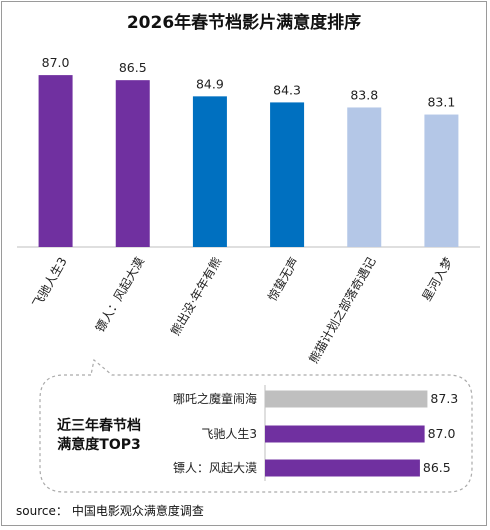  What do you see at coordinates (244, 23) in the screenshot?
I see `chart-title: 2026年春节档影片满意度排序` at bounding box center [244, 23].